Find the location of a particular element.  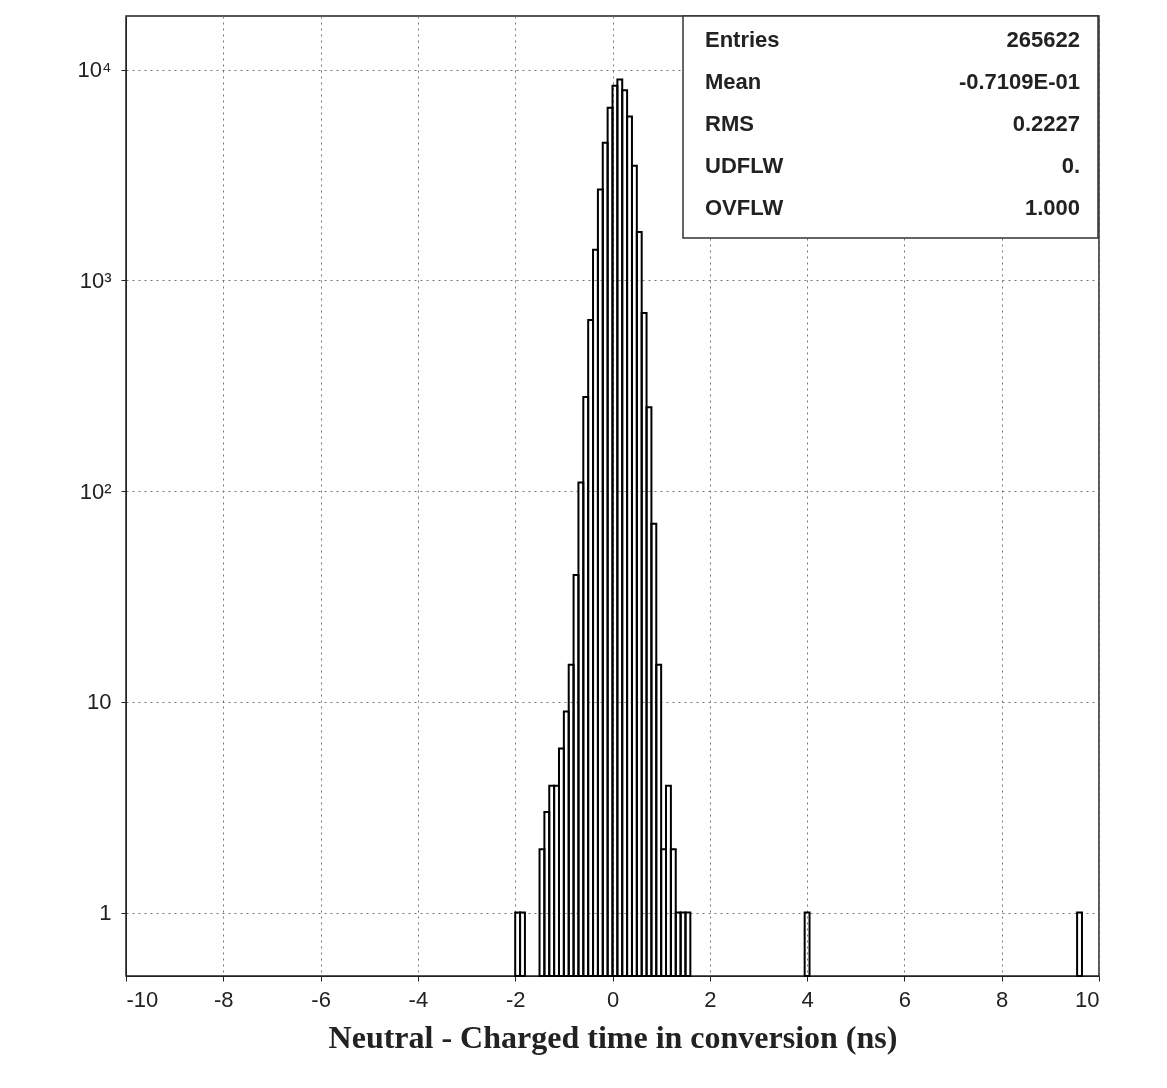

annotation: UDFLW is located at coordinates (744, 165).